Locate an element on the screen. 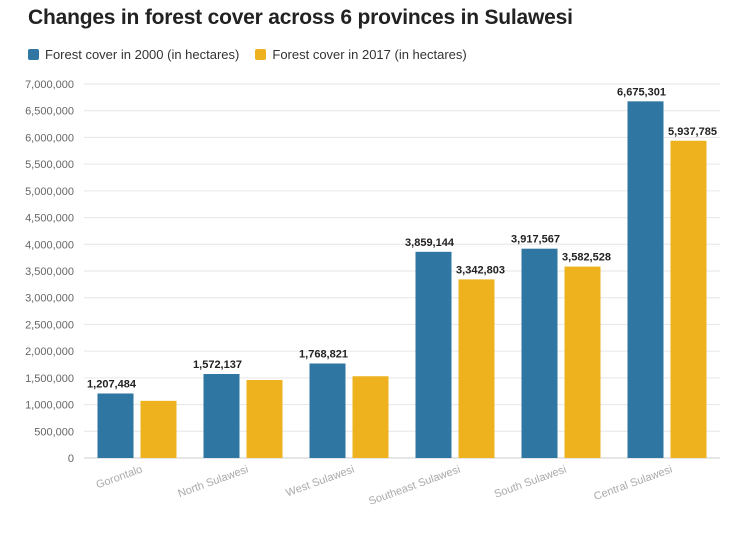 Image resolution: width=750 pixels, height=547 pixels. legend-swatch-2000 is located at coordinates (33, 54).